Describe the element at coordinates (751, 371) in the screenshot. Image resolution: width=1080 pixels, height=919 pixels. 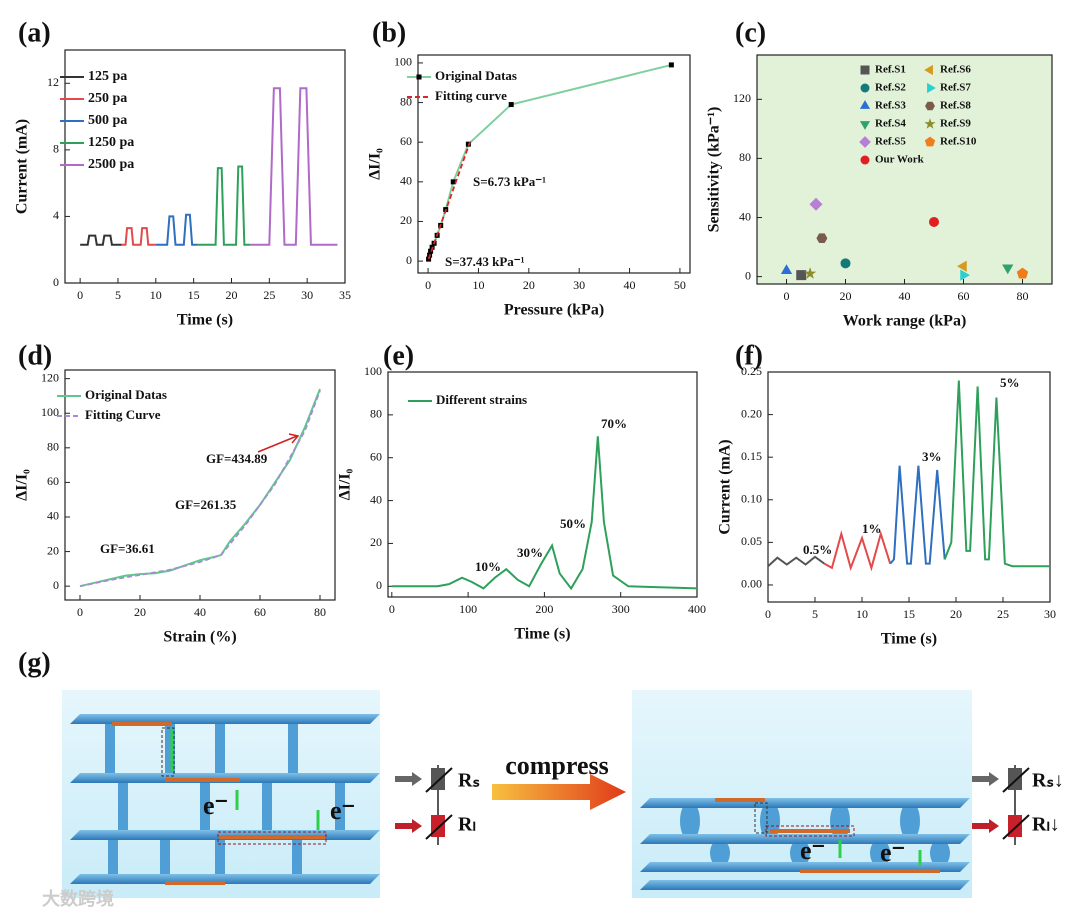
I see `y-tick-label: 0.25` at that location.